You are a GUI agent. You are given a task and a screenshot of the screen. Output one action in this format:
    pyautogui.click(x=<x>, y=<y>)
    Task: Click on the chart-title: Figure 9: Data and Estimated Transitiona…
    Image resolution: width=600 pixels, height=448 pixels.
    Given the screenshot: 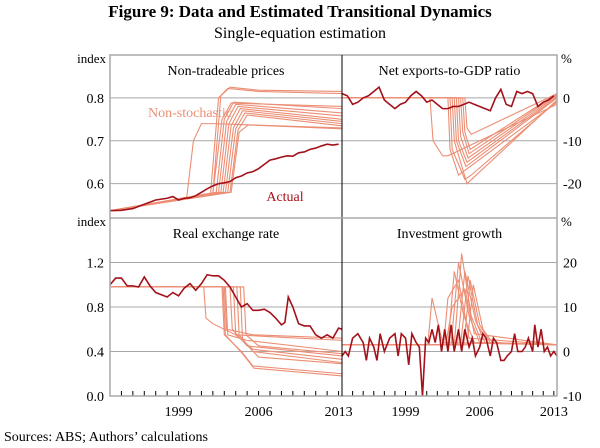 What is the action you would take?
    pyautogui.click(x=300, y=11)
    